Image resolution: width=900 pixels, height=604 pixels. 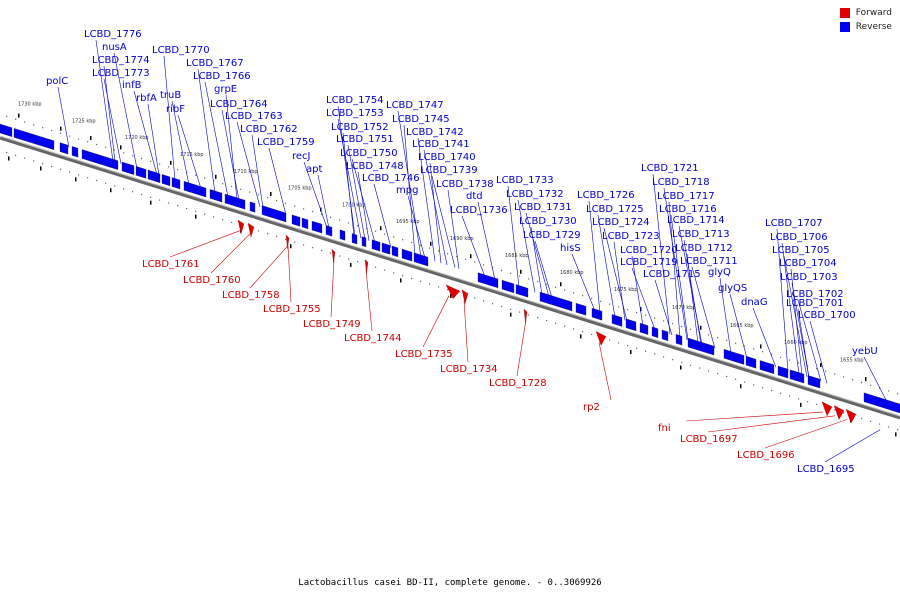 I want to click on reverse-gene-label: LCBD_1711, so click(x=709, y=261).